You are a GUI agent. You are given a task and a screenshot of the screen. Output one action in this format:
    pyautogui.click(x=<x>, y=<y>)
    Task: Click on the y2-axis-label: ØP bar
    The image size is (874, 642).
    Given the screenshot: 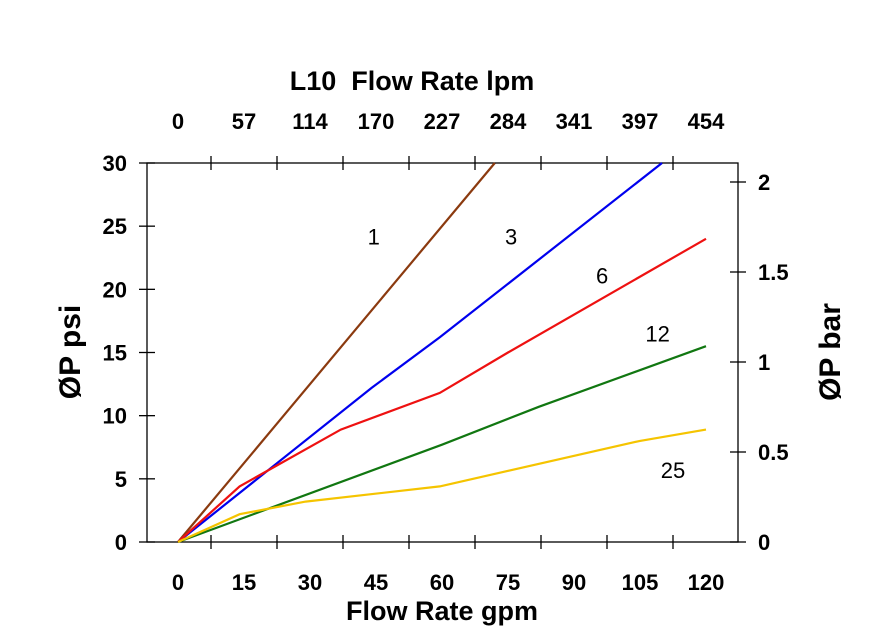 What is the action you would take?
    pyautogui.click(x=830, y=352)
    